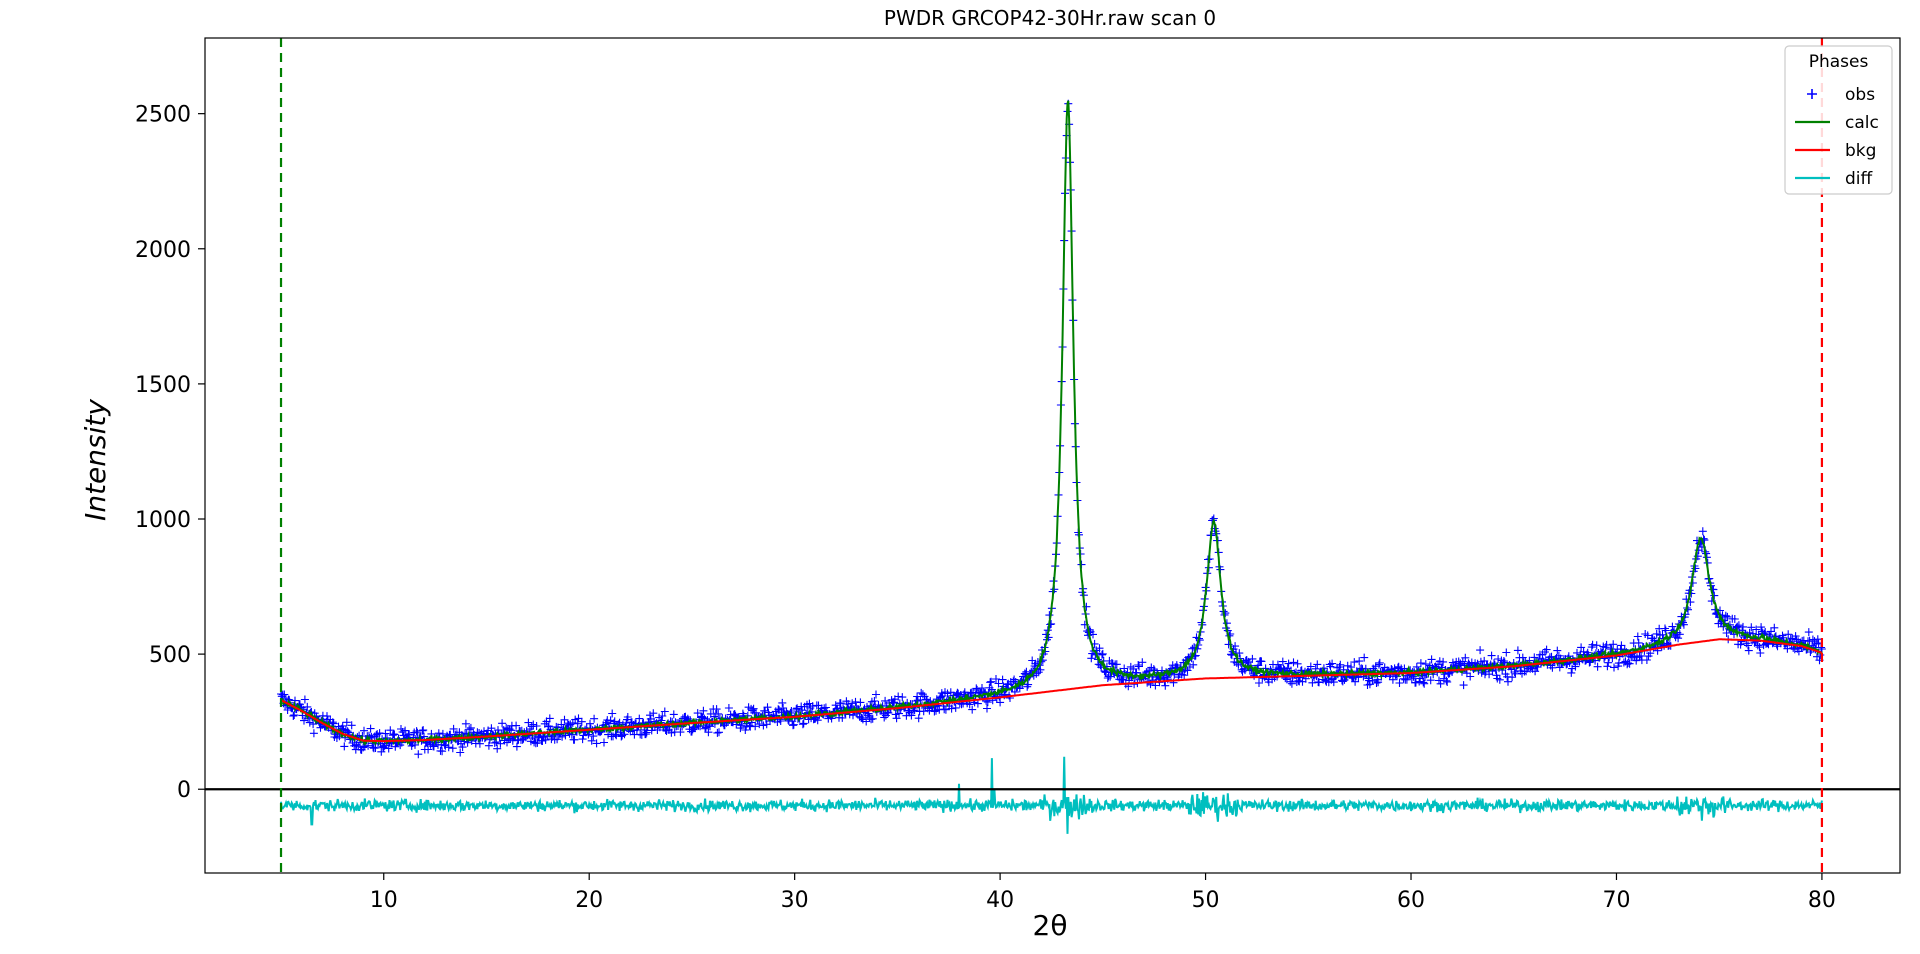 This screenshot has height=954, width=1920. I want to click on x-tick-label: 10, so click(384, 900).